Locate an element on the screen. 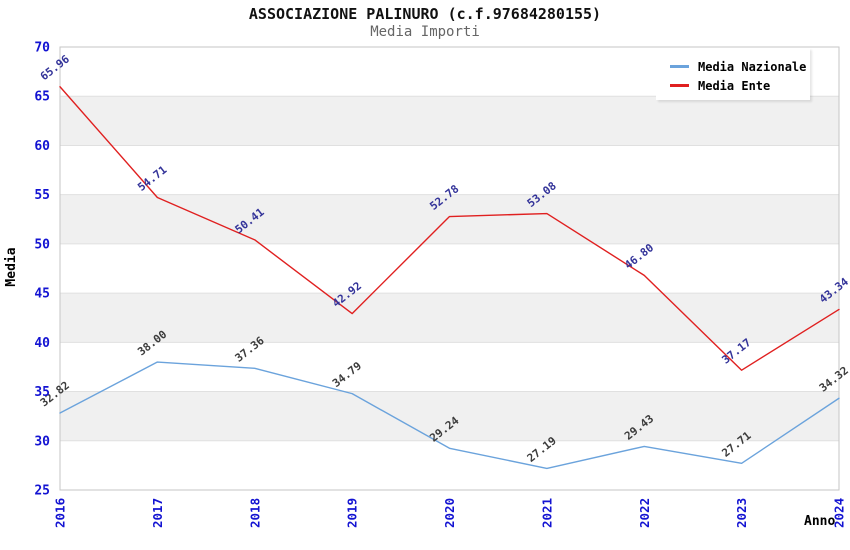 The image size is (850, 550). svg-text: 2016 is located at coordinates (60, 513).